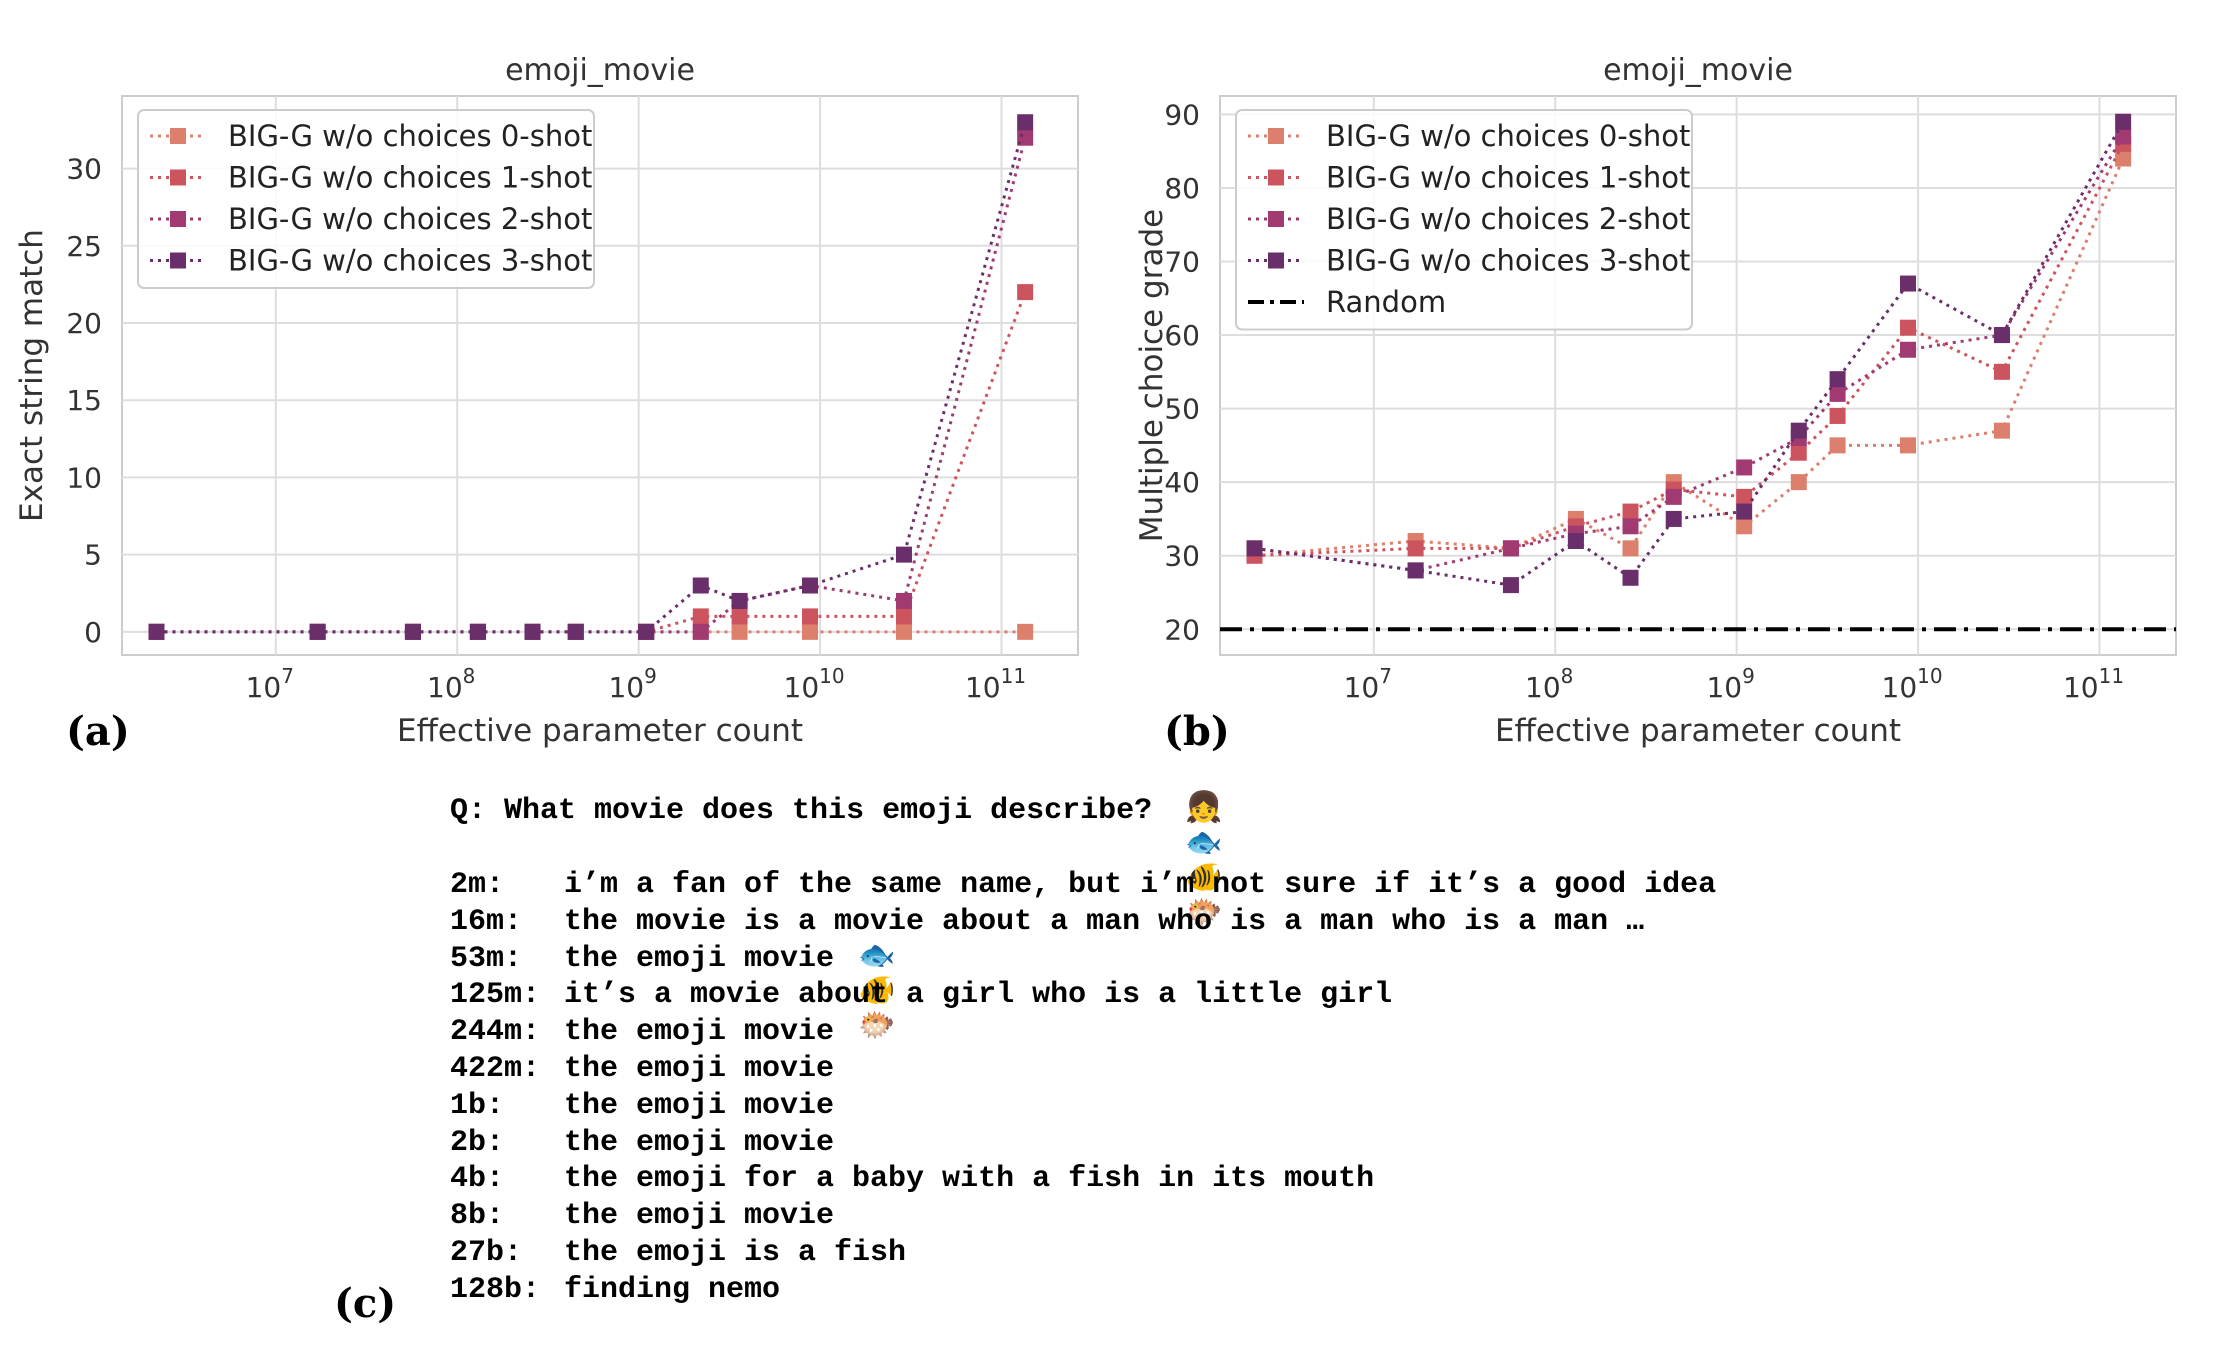 This screenshot has height=1346, width=2214. Describe the element at coordinates (486, 921) in the screenshot. I see `answer-model-size: 16m:` at that location.